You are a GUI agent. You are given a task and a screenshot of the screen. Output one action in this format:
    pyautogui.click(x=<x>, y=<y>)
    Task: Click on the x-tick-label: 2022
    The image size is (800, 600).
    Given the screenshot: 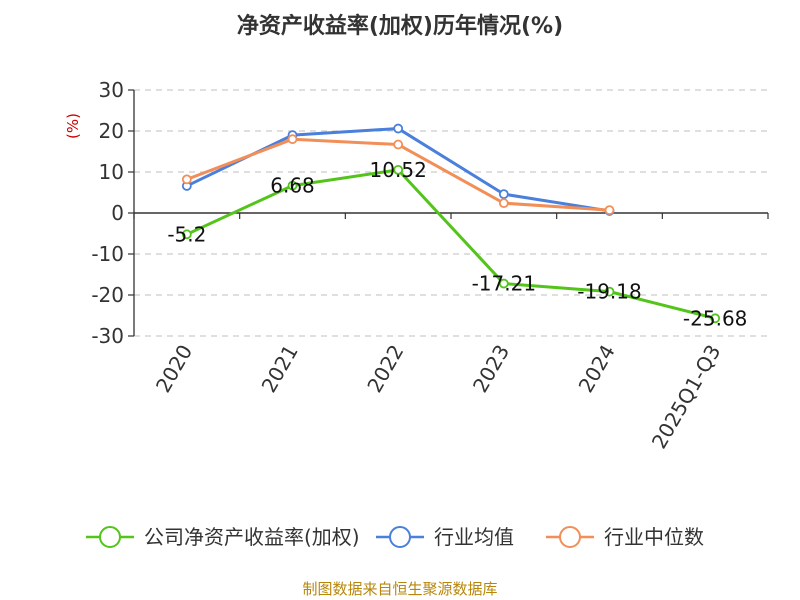 What is the action you would take?
    pyautogui.click(x=385, y=369)
    